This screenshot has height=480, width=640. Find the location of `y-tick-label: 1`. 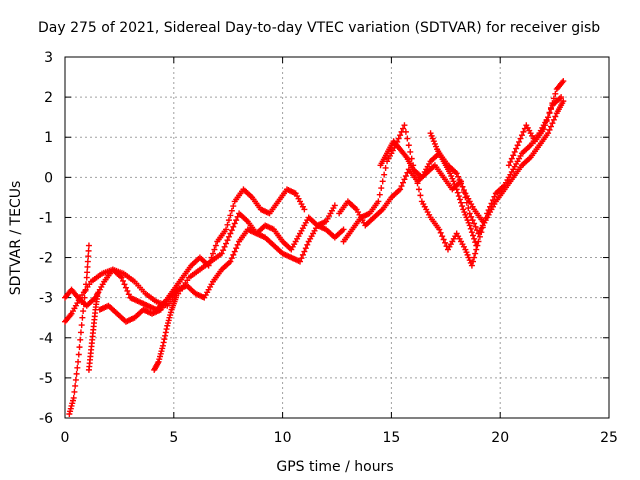

y-tick-label: 1 is located at coordinates (48, 138).